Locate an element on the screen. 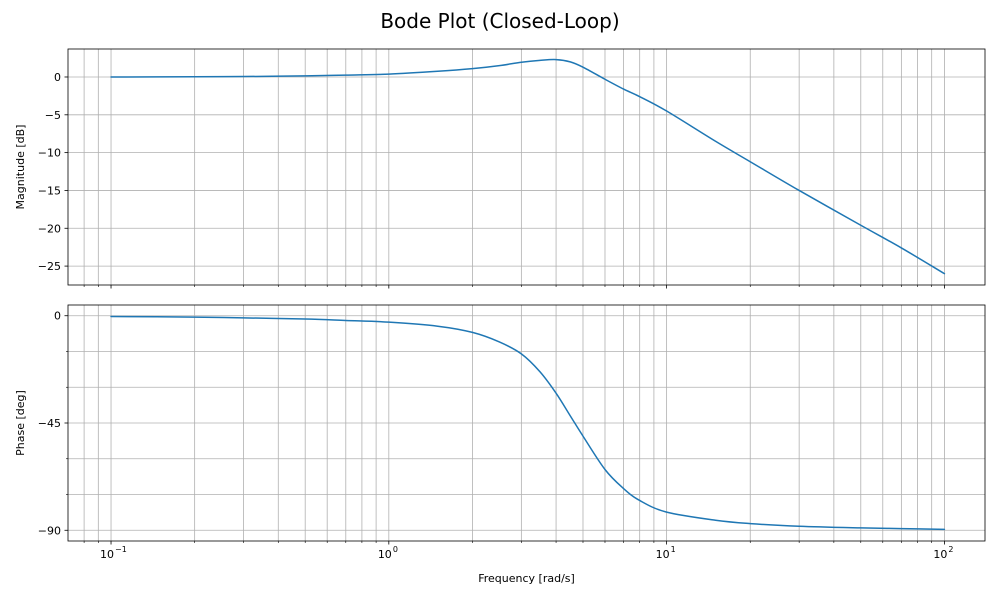 The width and height of the screenshot is (1000, 600). figure-title: Bode Plot (Closed-Loop) is located at coordinates (499, 21).